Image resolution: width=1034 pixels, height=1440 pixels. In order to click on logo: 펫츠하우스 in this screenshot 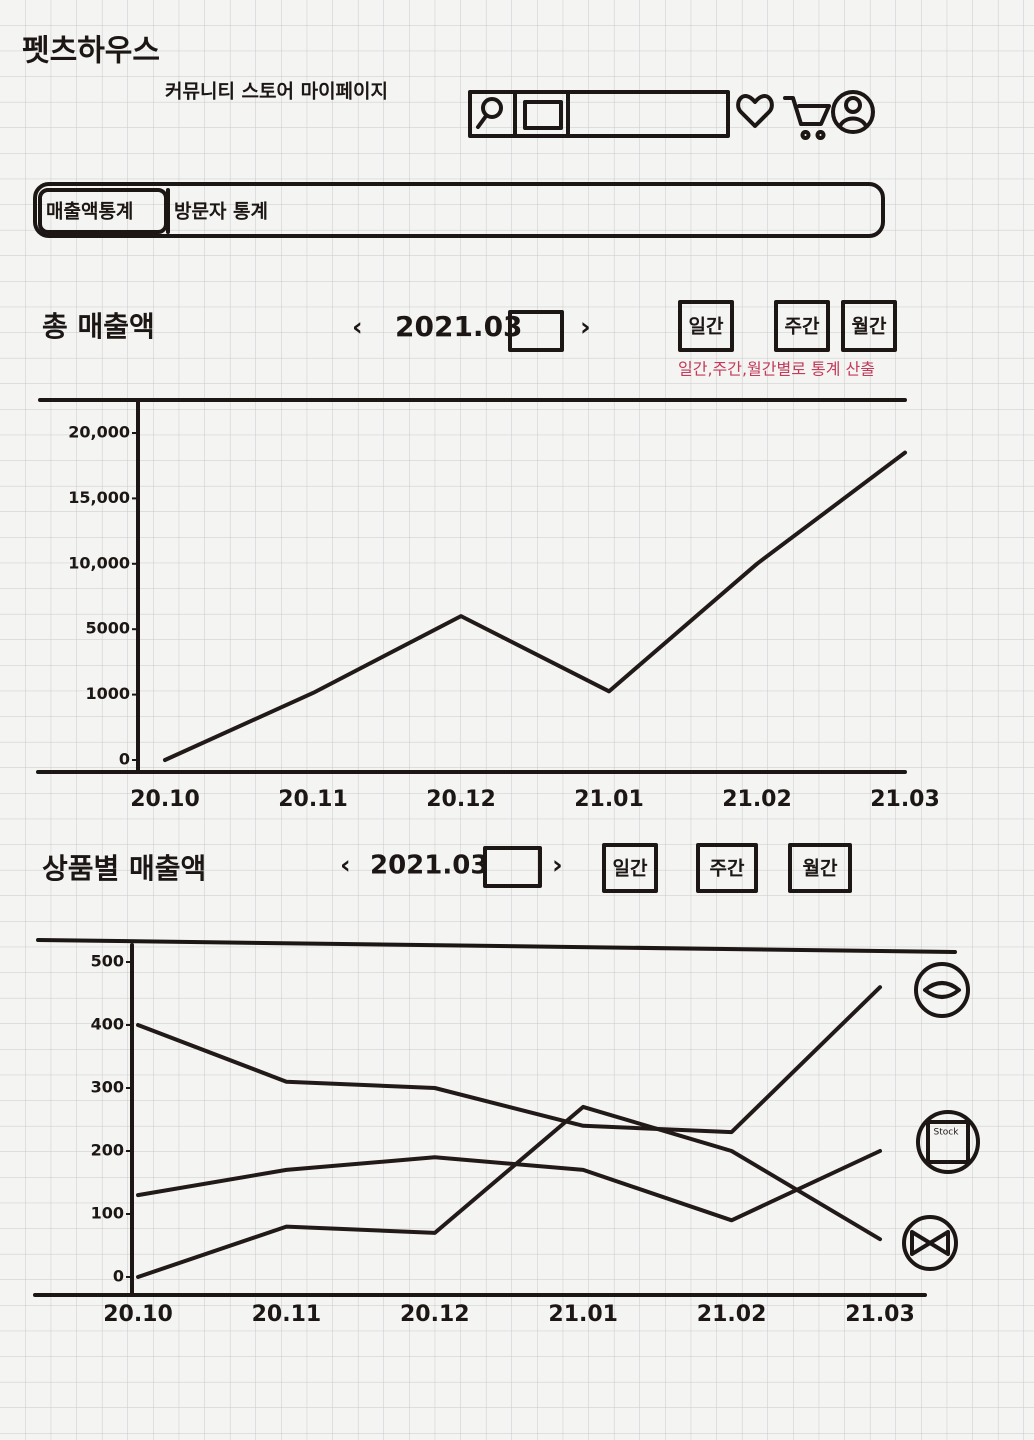, I will do `click(91, 51)`.